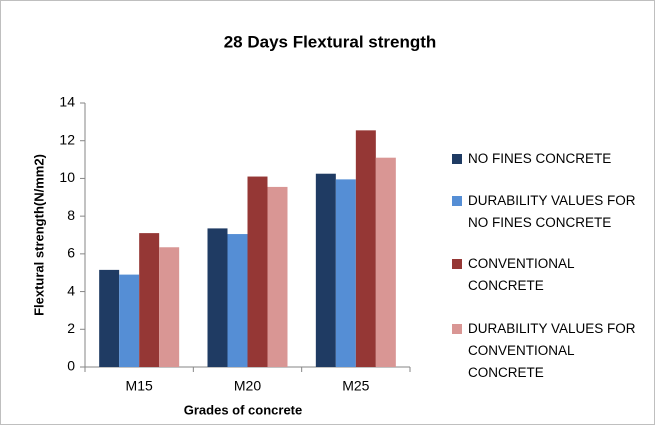 This screenshot has height=427, width=660. What do you see at coordinates (330, 41) in the screenshot?
I see `chart-title: 28 Days Flextural strength` at bounding box center [330, 41].